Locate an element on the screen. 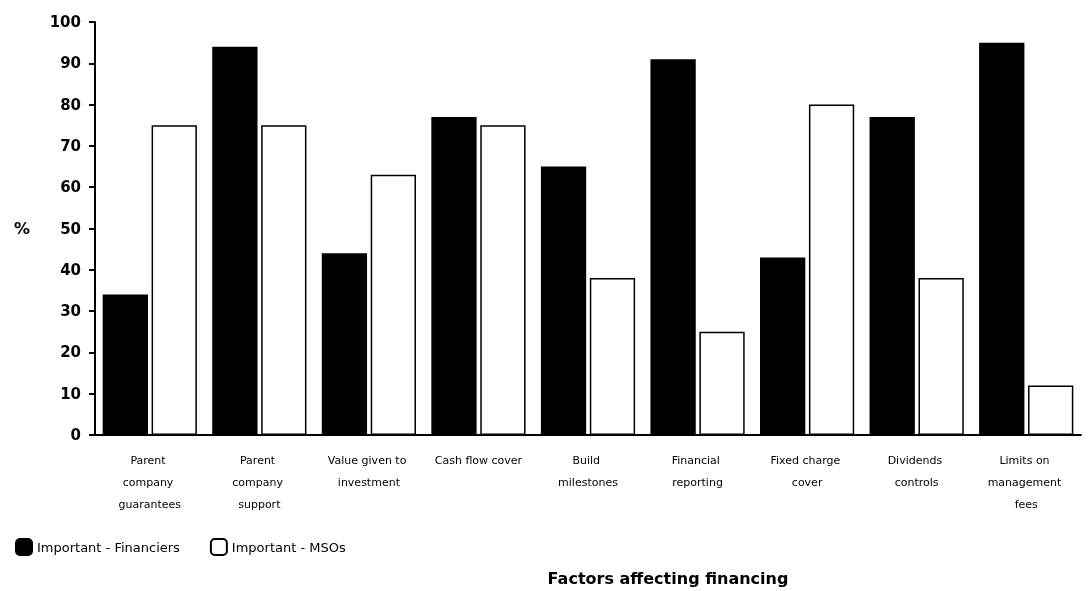 The width and height of the screenshot is (1089, 591). legend-label: Important - Financiers is located at coordinates (109, 547).